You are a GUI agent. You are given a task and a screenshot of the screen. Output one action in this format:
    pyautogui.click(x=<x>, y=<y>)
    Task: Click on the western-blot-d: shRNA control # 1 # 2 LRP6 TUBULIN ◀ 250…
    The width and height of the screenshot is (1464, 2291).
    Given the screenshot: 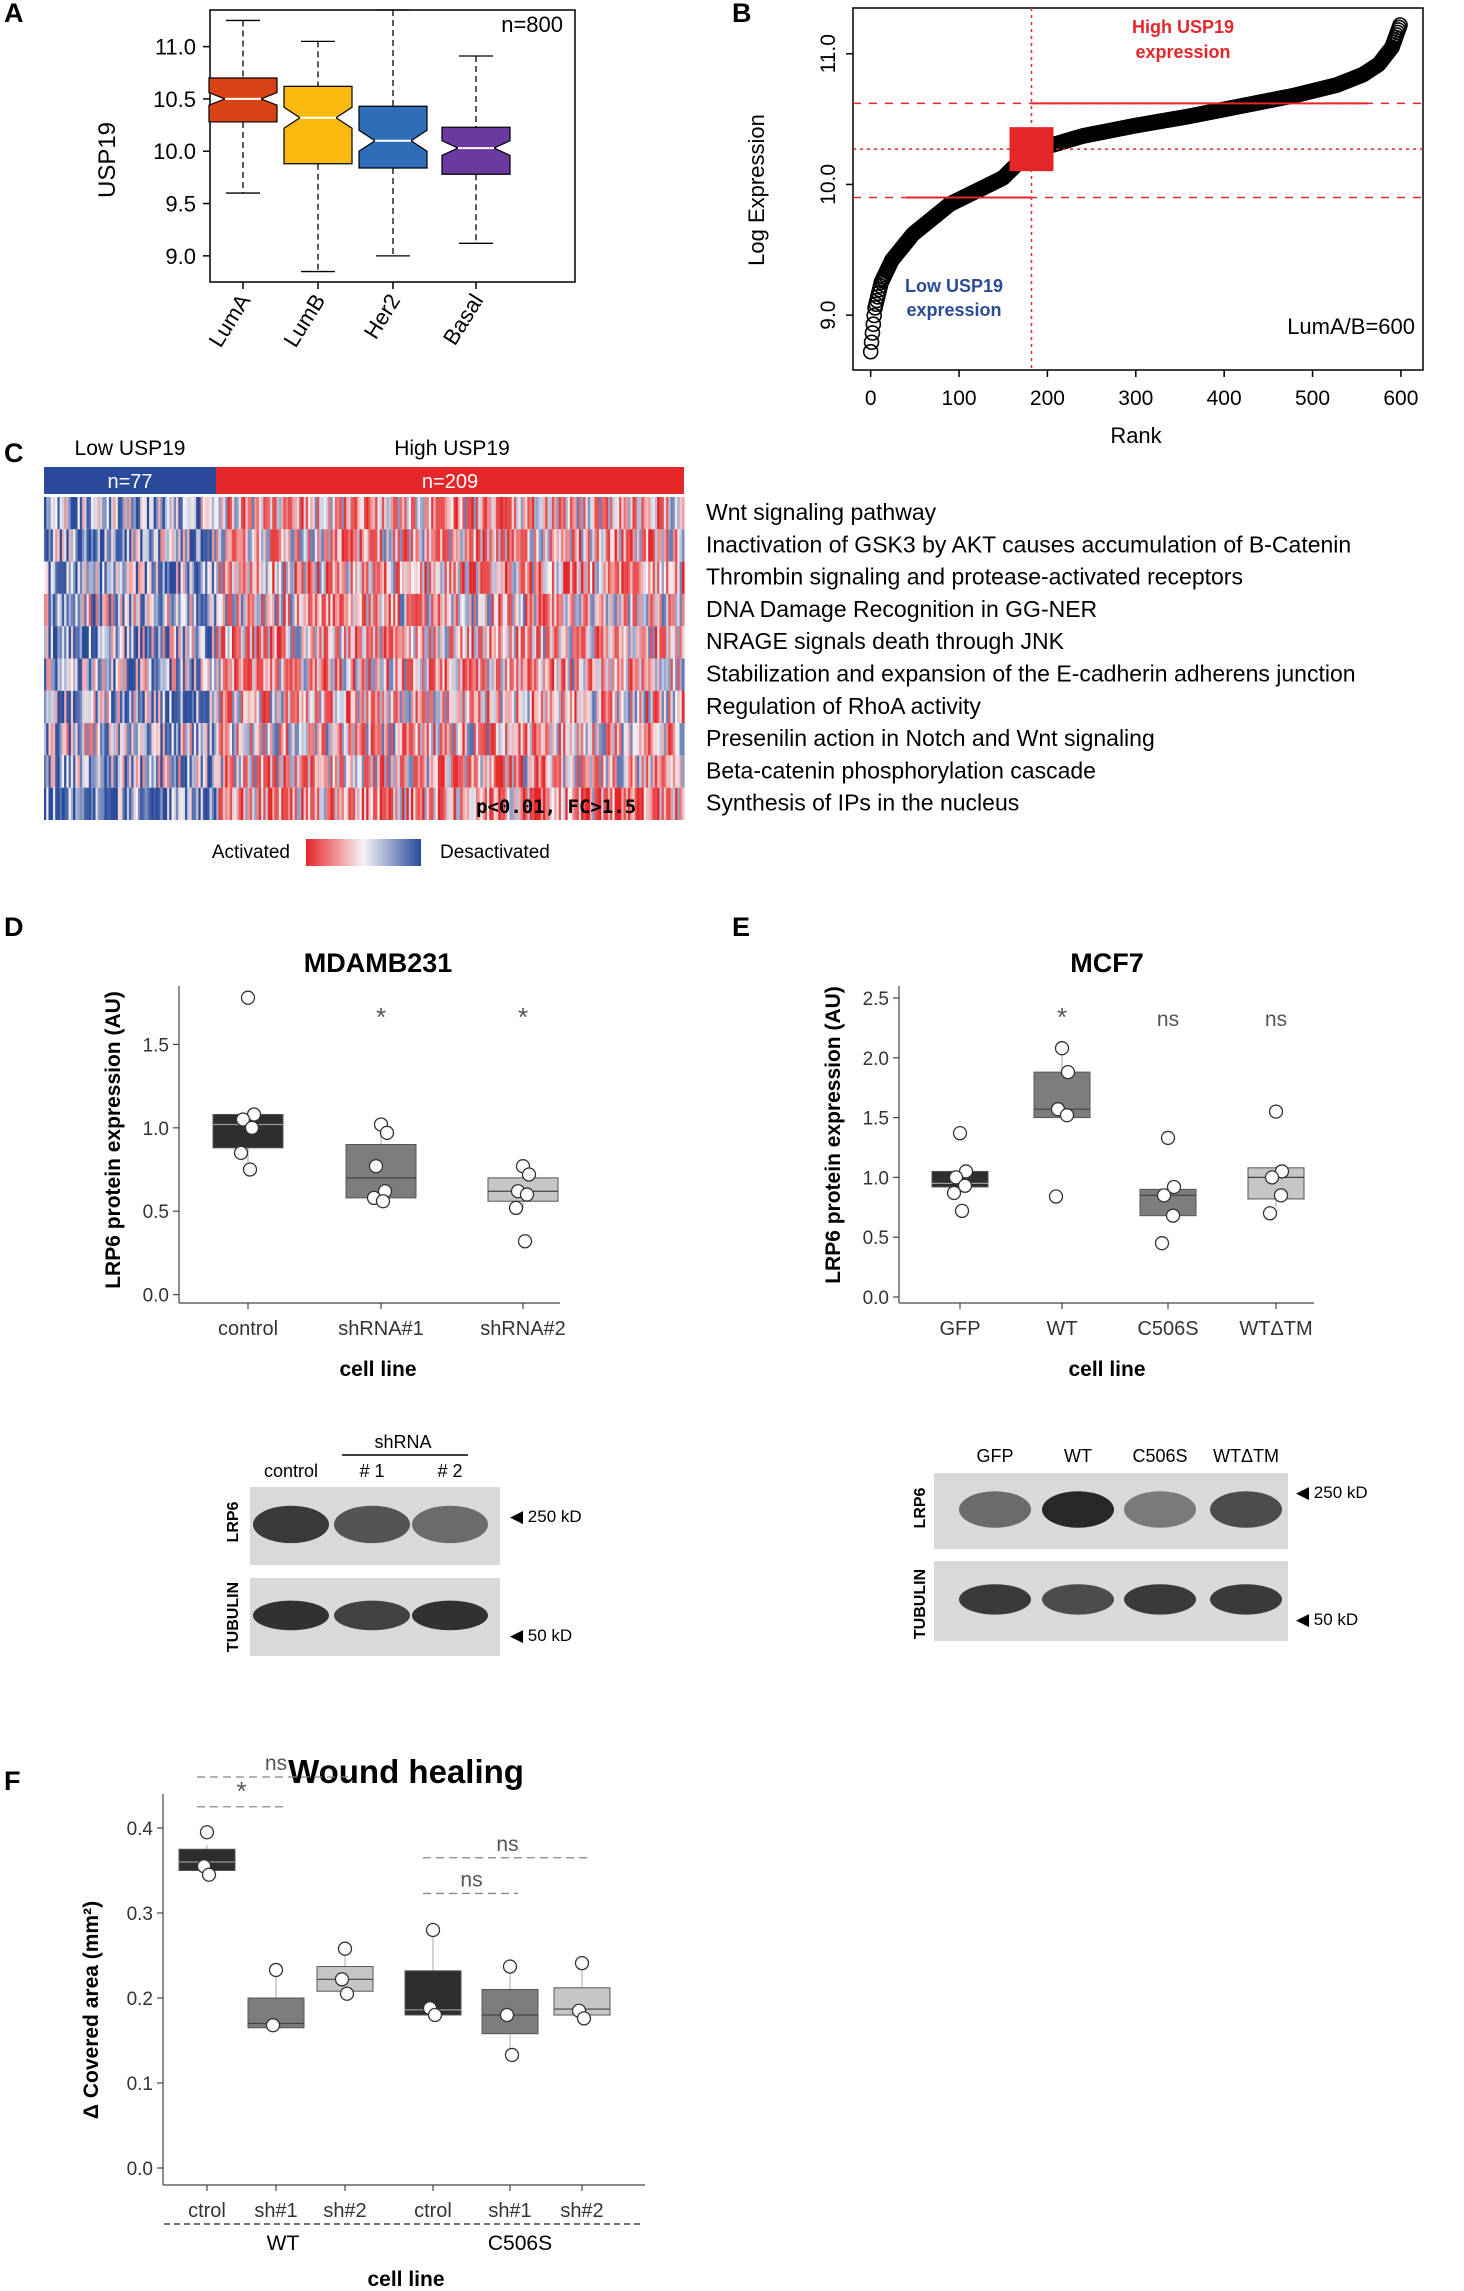 What is the action you would take?
    pyautogui.click(x=403, y=1544)
    